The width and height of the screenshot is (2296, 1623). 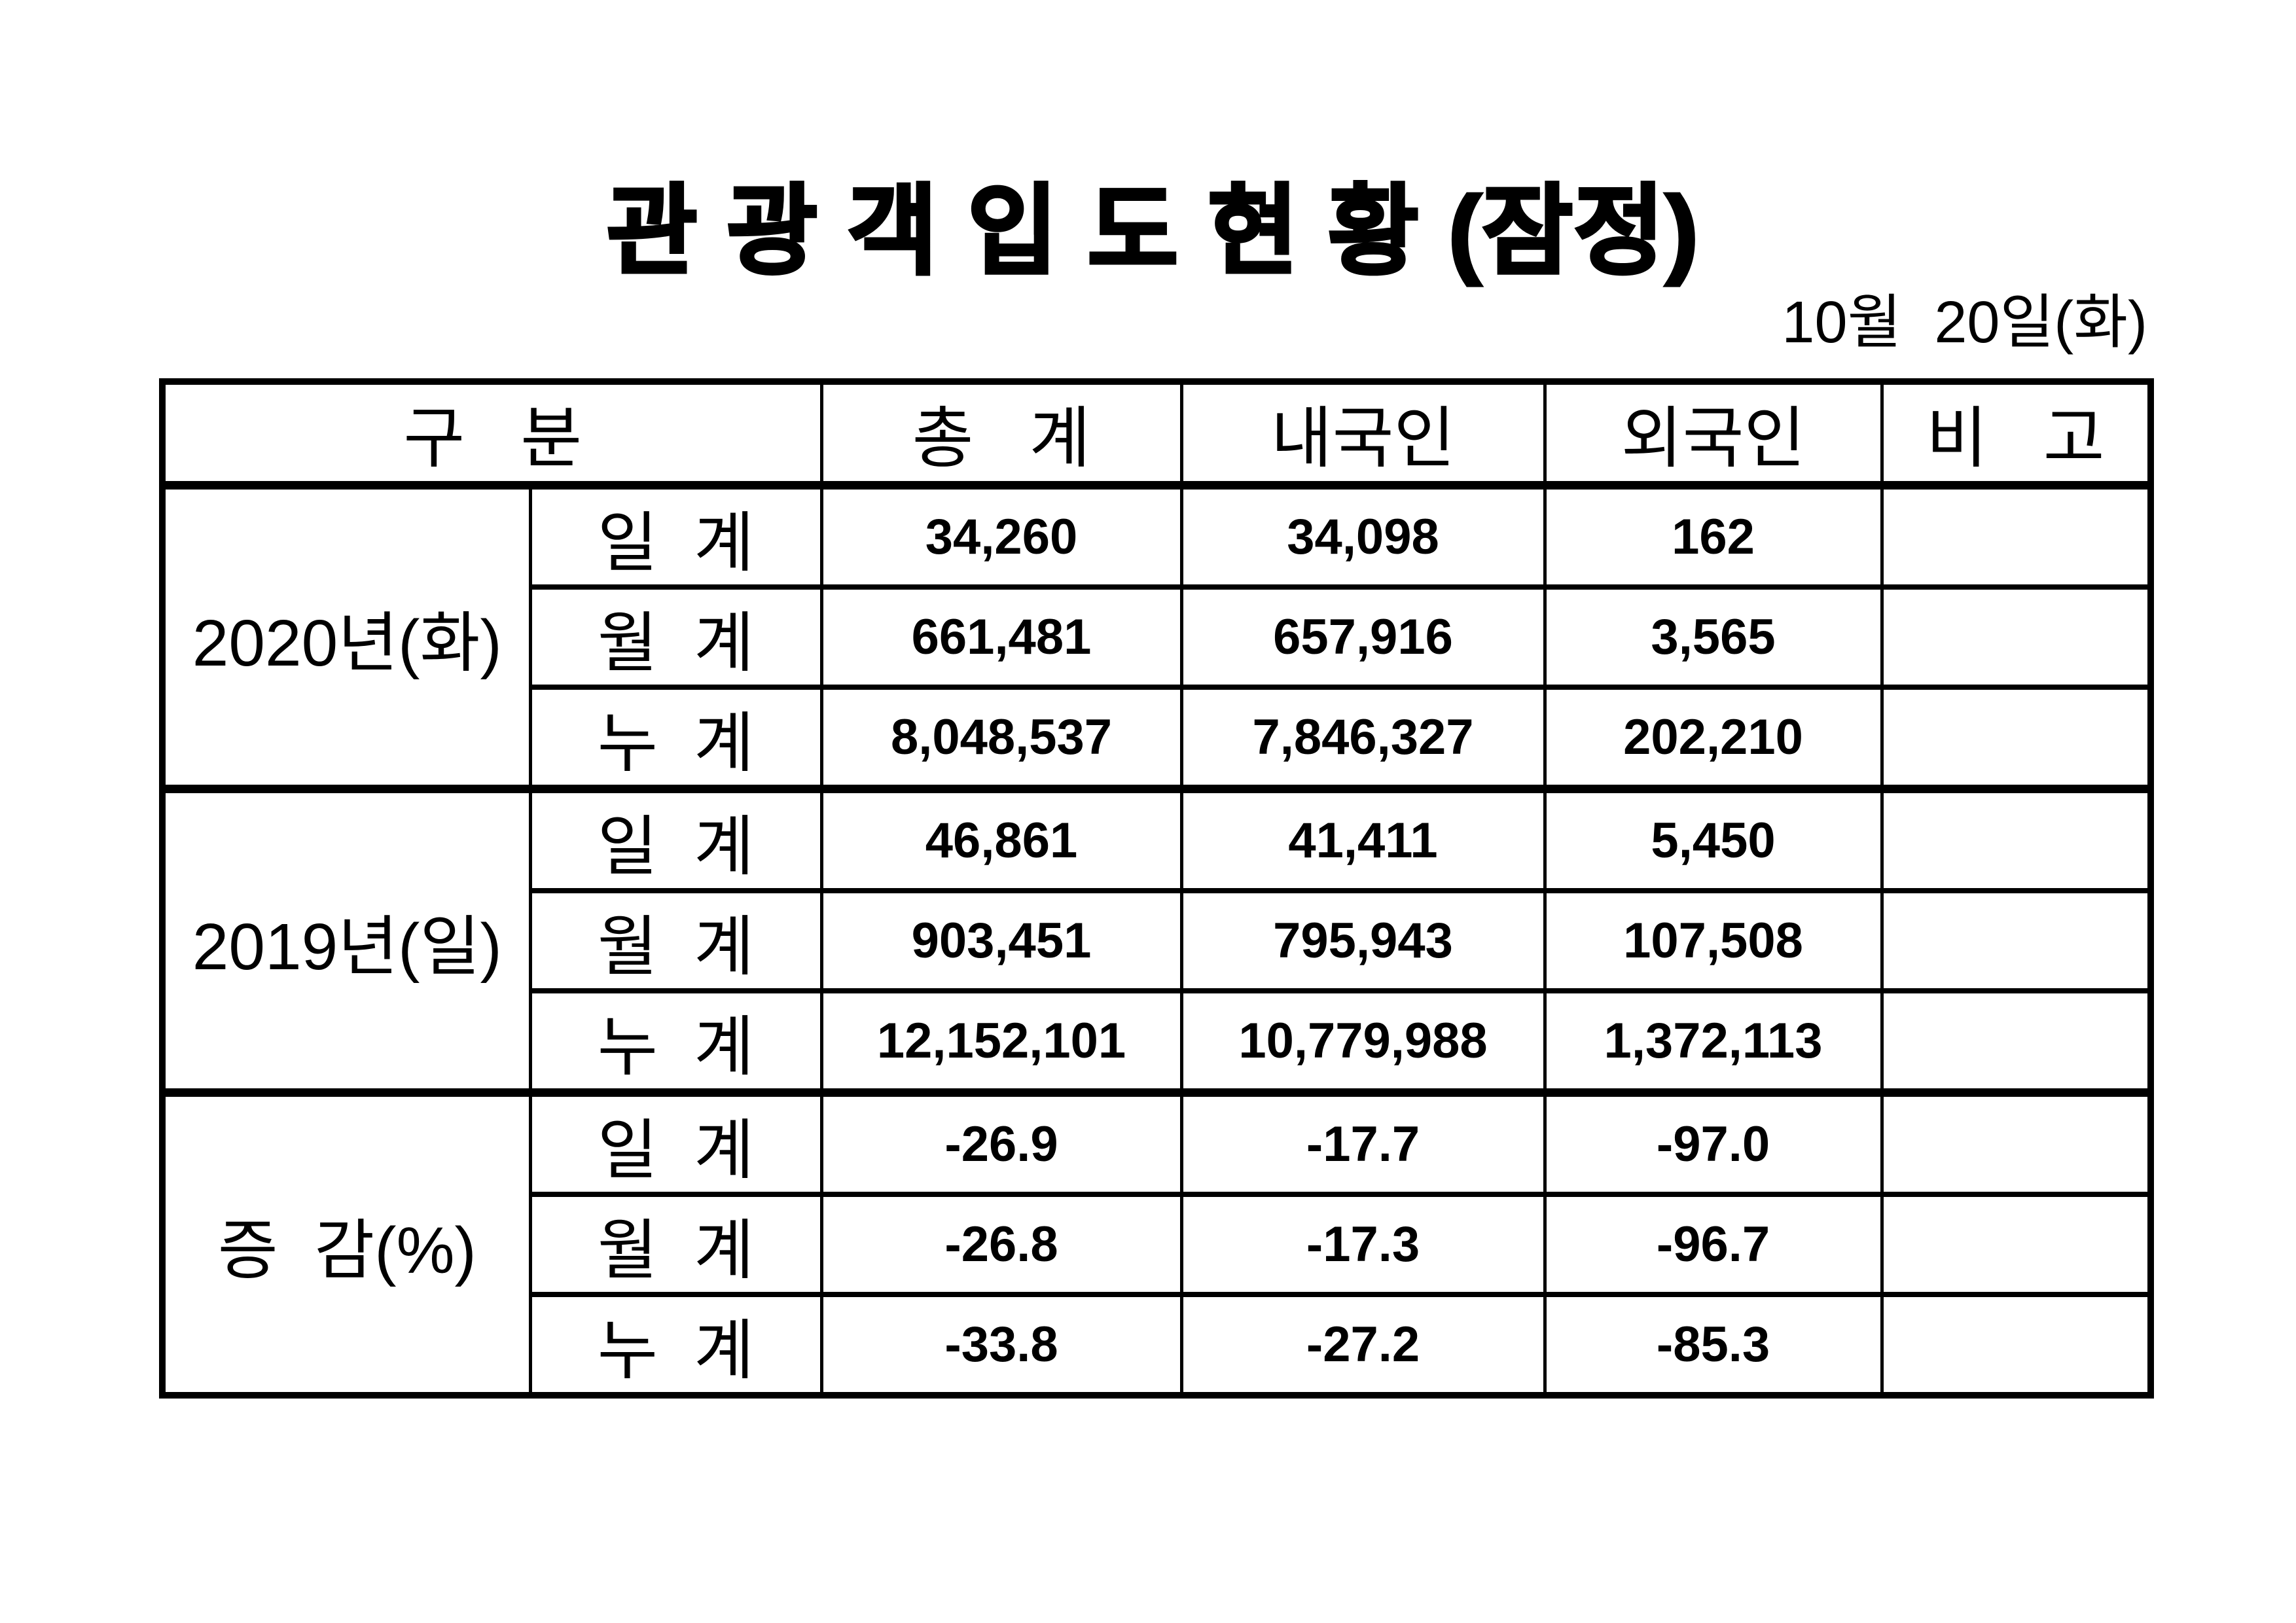 I want to click on foreign-value: 202,210, so click(x=1713, y=738).